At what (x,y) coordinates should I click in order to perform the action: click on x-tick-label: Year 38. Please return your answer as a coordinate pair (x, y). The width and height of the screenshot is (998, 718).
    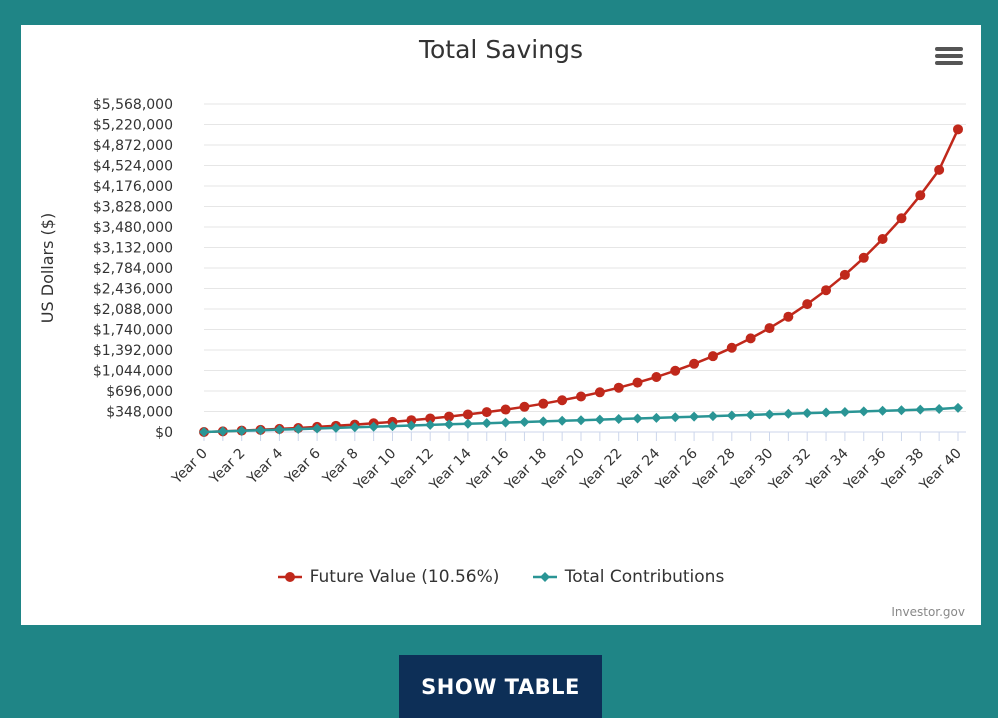
    Looking at the image, I should click on (902, 470).